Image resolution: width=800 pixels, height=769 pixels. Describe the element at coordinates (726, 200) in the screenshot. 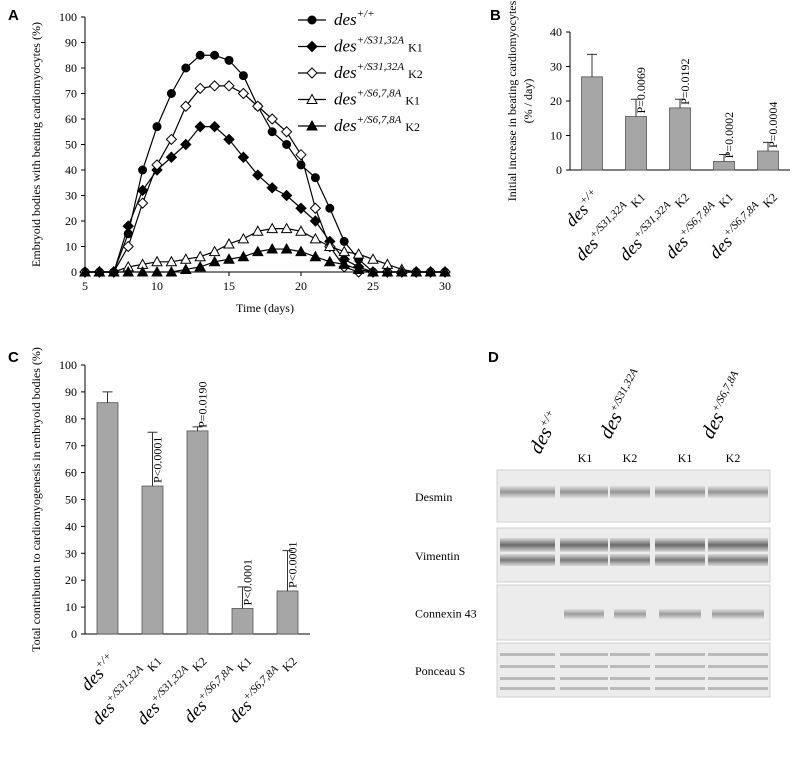

I see `label-clone: K1` at that location.